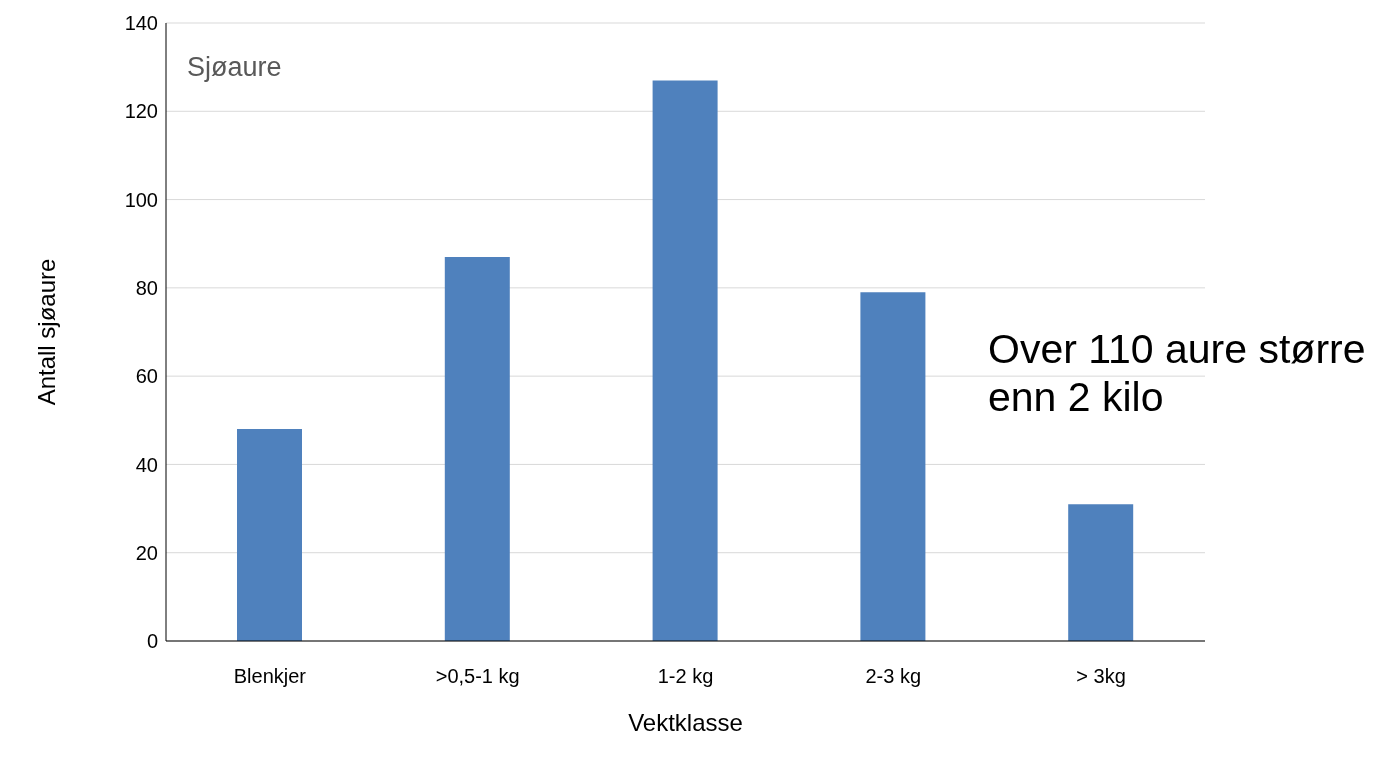 This screenshot has width=1394, height=764. I want to click on y-tick-label: 40, so click(146, 464).